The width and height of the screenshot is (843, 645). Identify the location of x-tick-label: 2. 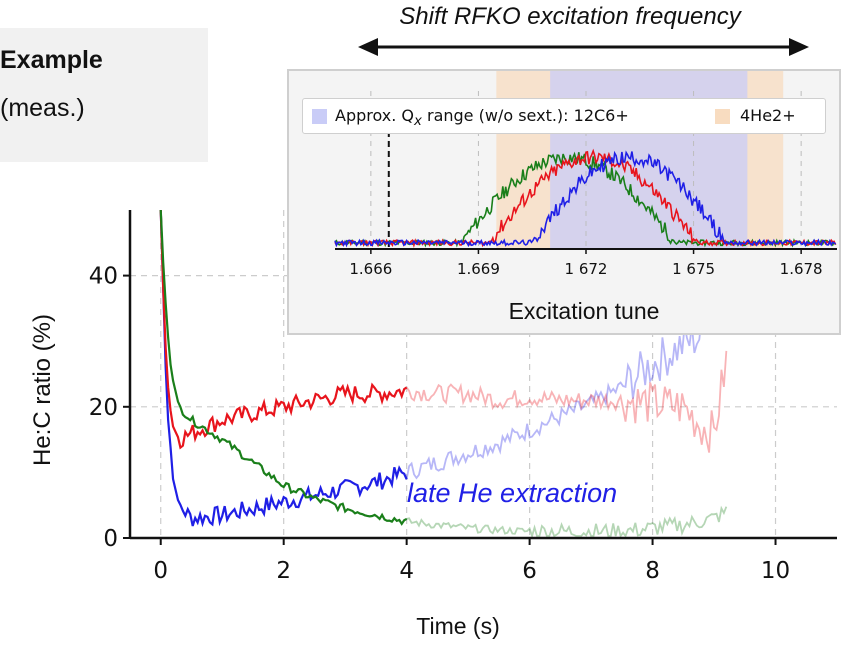
(283, 571).